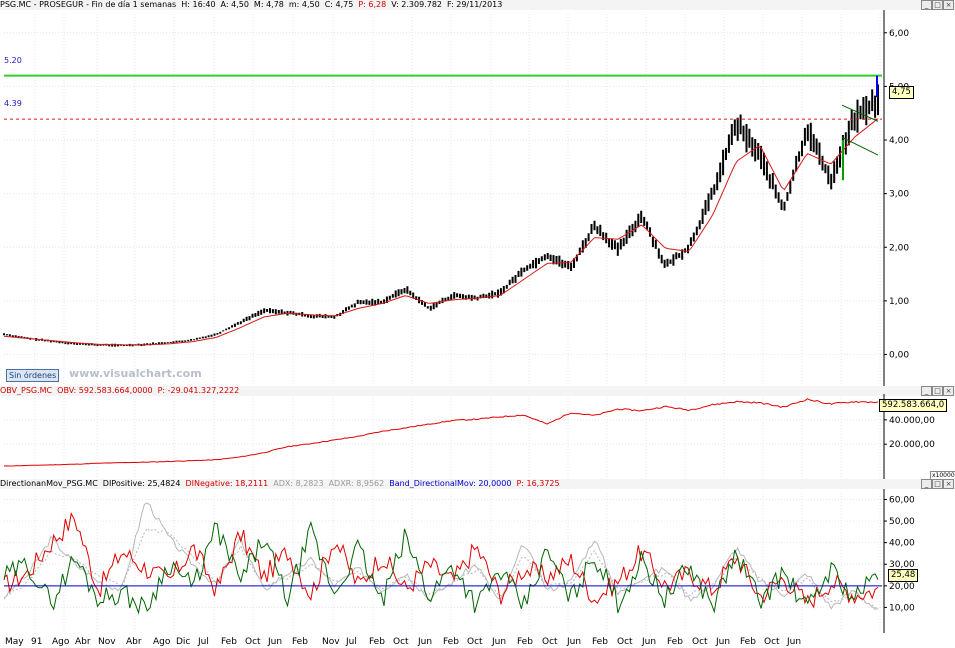 The width and height of the screenshot is (955, 648). I want to click on price-close-button: ×, so click(948, 5).